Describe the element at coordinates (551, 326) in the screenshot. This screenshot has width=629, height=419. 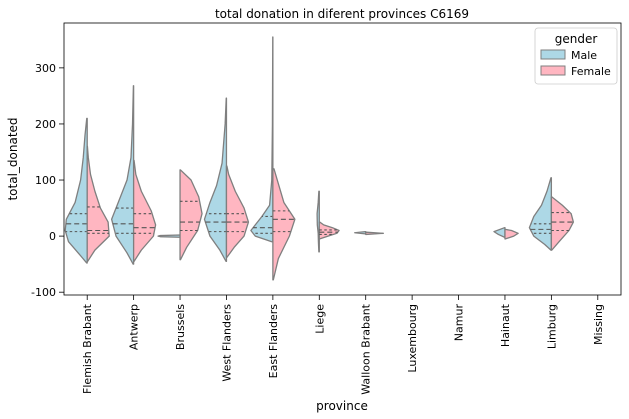
I see `x-tick-label: Limburg` at that location.